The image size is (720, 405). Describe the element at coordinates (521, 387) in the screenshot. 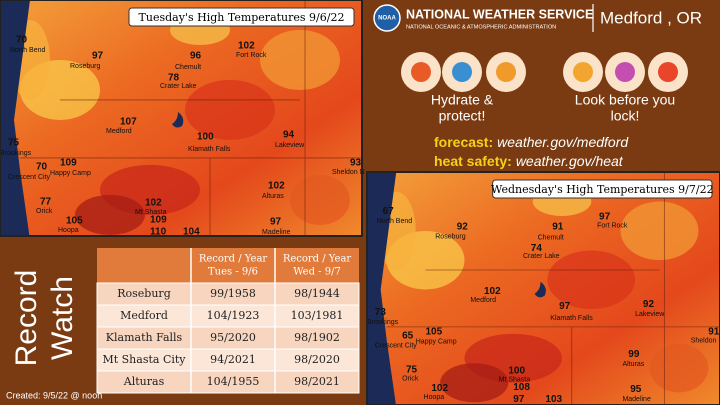

I see `station-value: 108` at that location.